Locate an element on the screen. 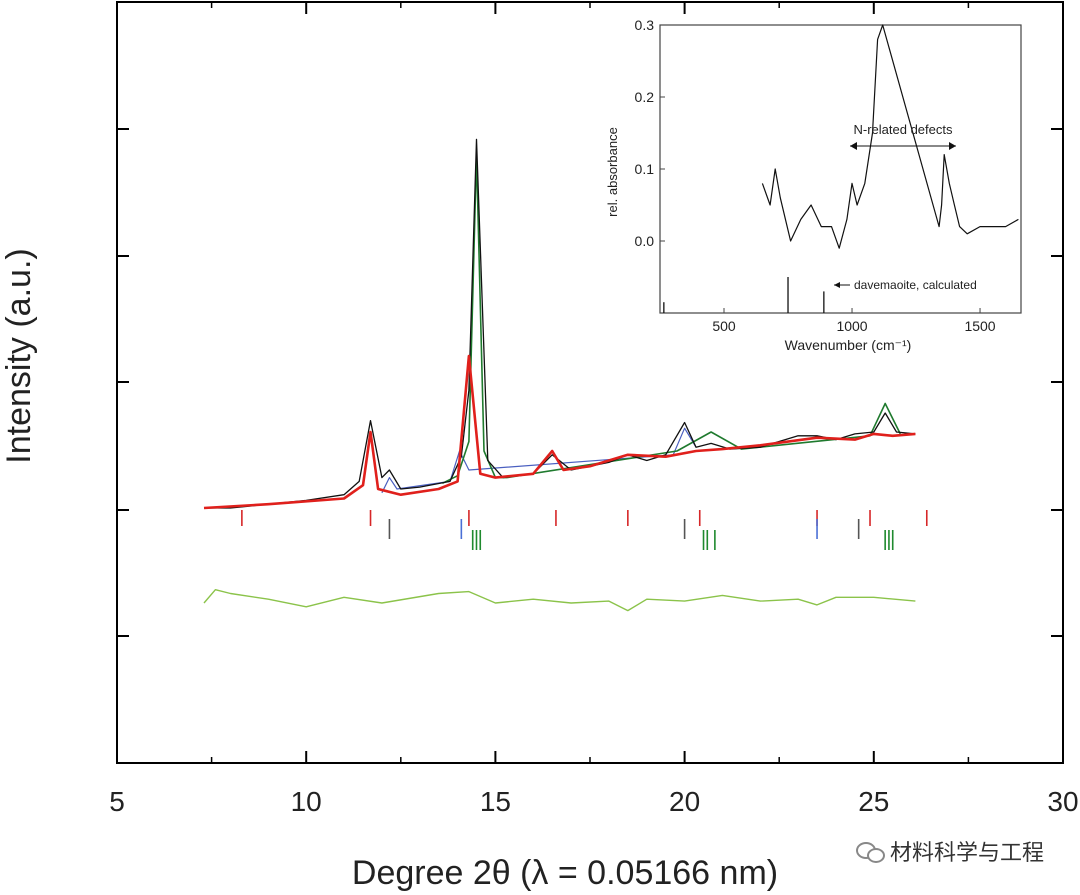 The width and height of the screenshot is (1080, 895). inset-y-tick-label: 0.1 is located at coordinates (645, 169).